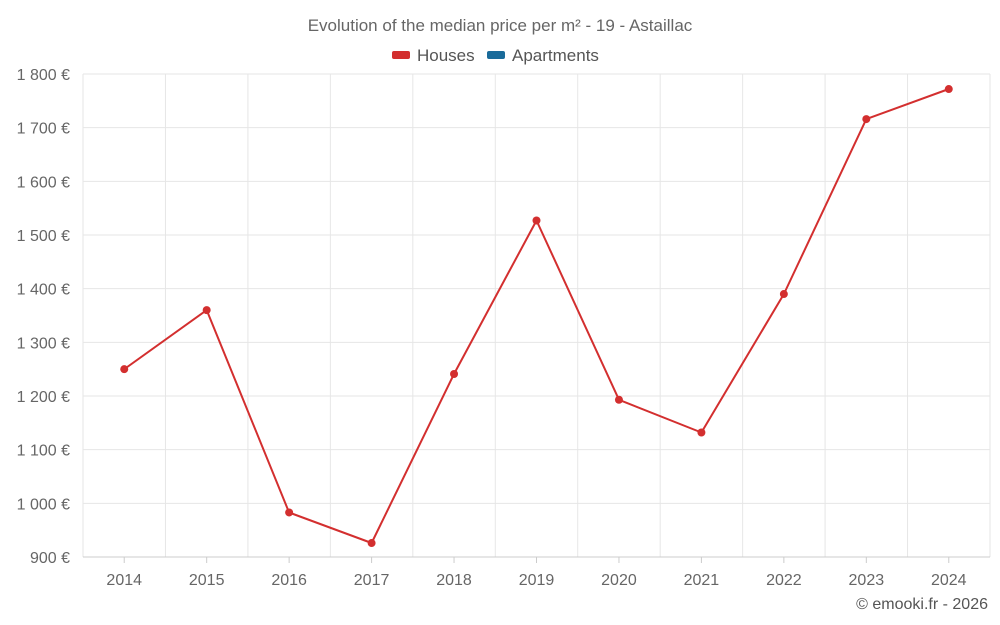 The image size is (1000, 625). I want to click on x-tick-label: 2019, so click(537, 580).